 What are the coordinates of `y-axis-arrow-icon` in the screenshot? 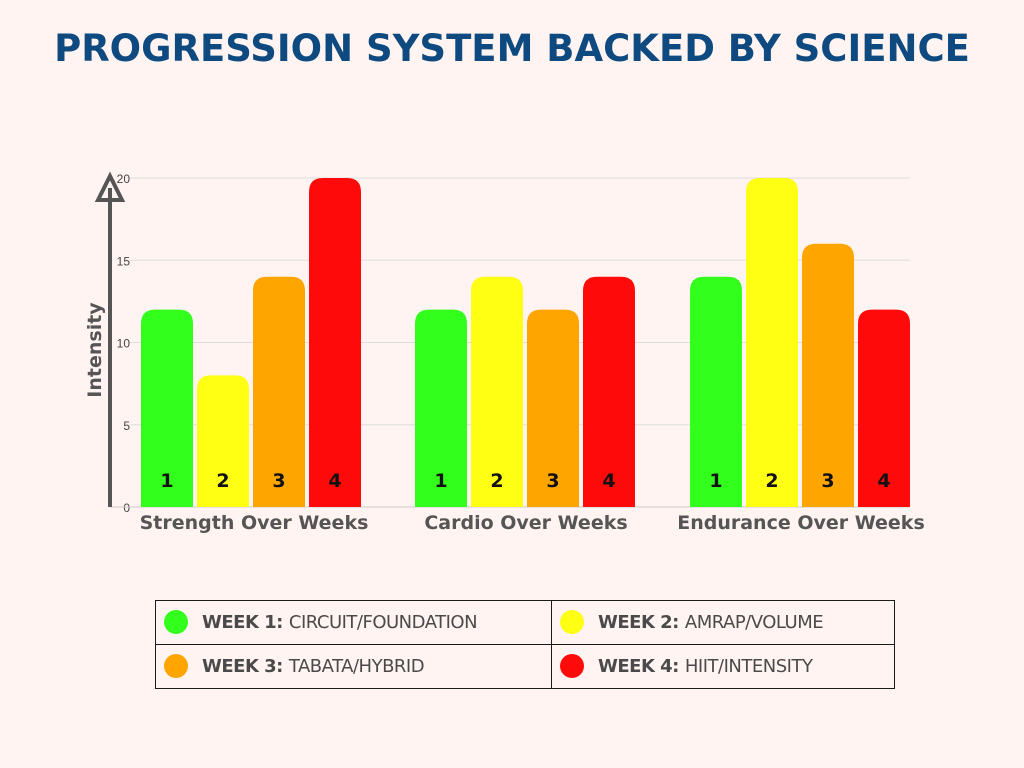 It's located at (110, 186).